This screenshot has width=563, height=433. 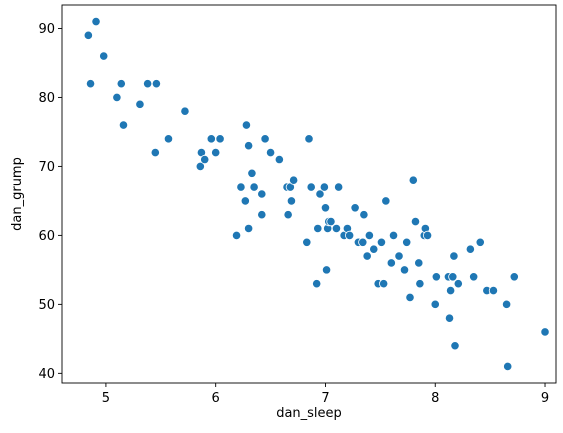 I want to click on x-tick-label: 5, so click(x=106, y=398).